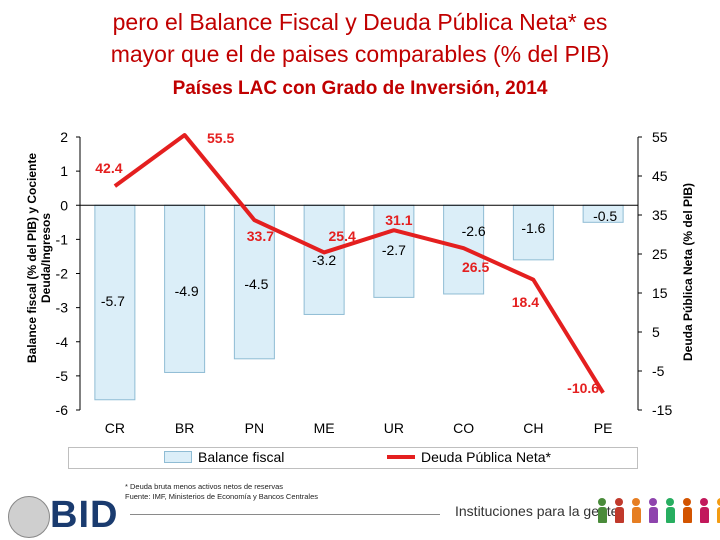 This screenshot has width=720, height=540. I want to click on line-value-label-CO: 26.5, so click(475, 267).